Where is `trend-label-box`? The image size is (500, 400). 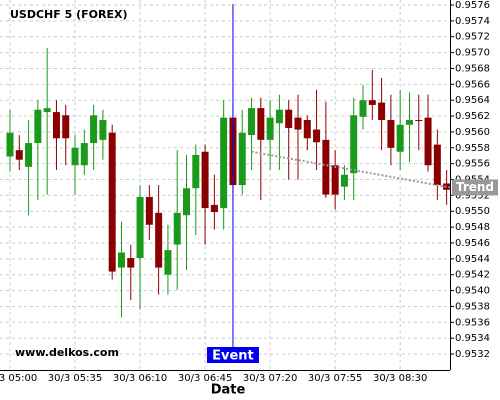
trend-label-box is located at coordinates (475, 187).